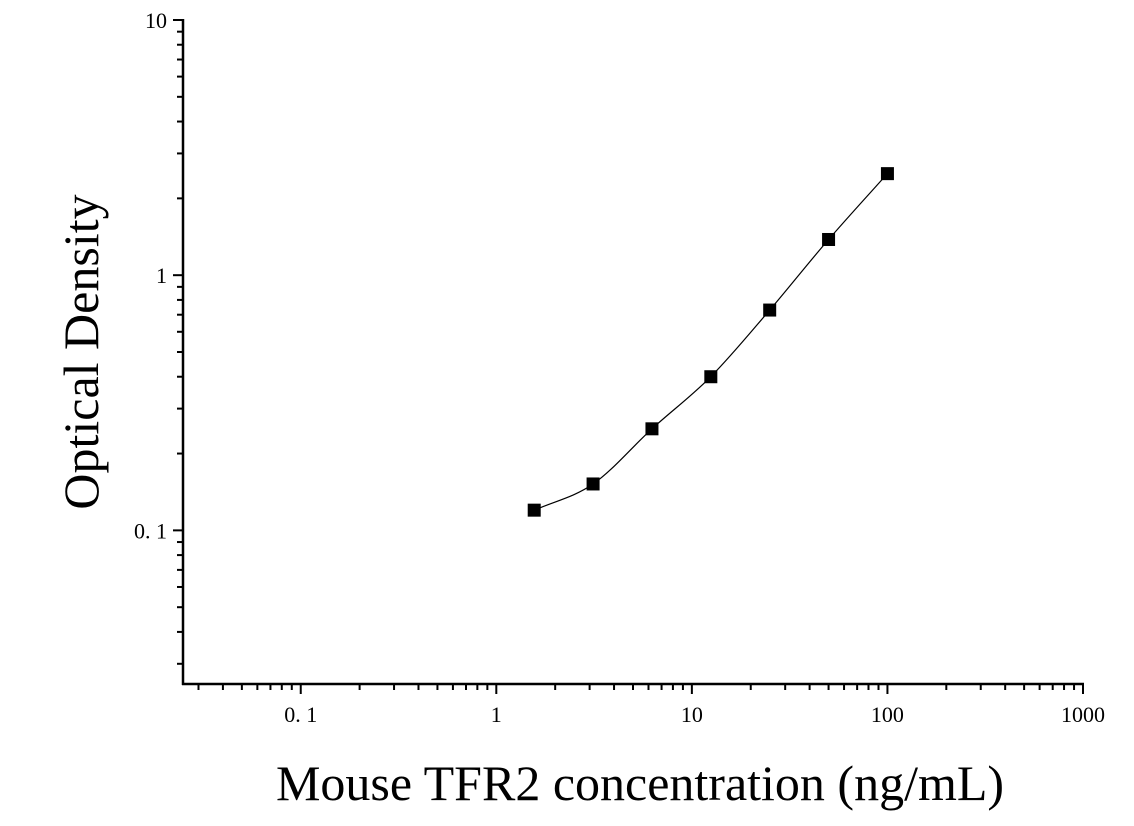  Describe the element at coordinates (640, 783) in the screenshot. I see `x-axis-title: Mouse TFR2 concentration (ng/mL)` at that location.